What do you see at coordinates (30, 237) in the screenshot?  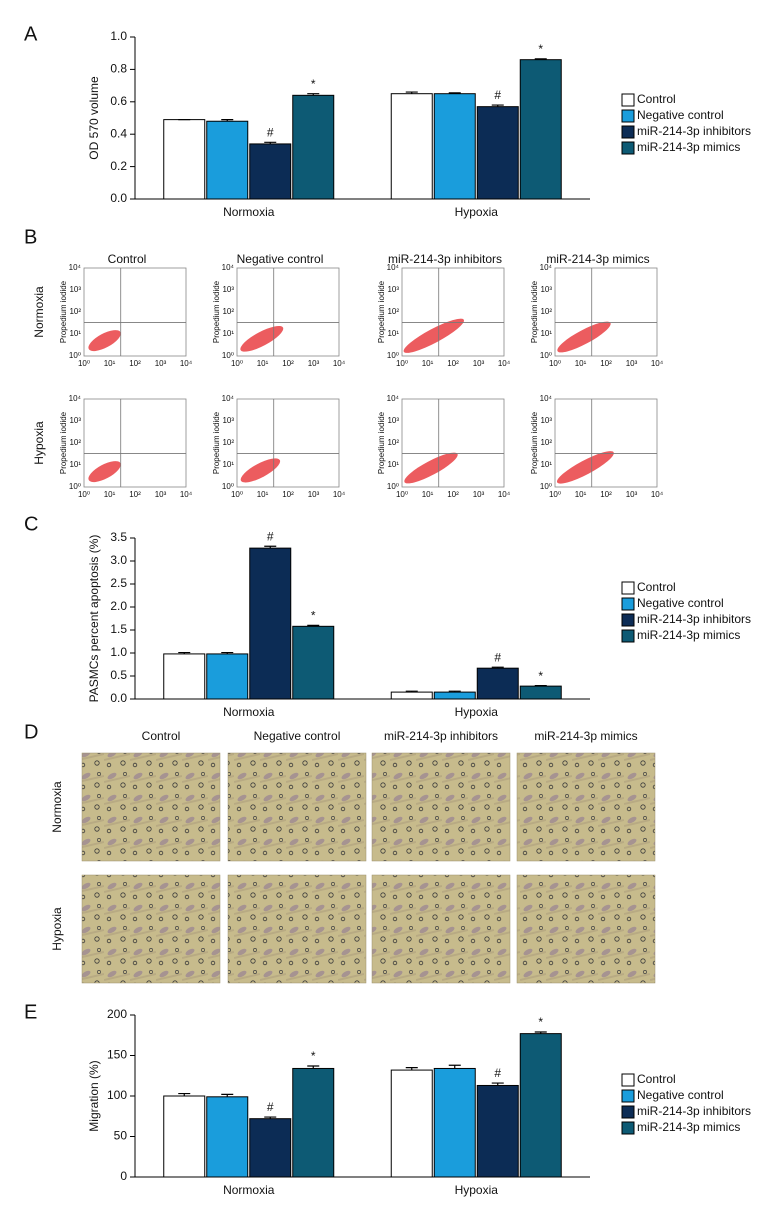 I see `panel-letter: B` at bounding box center [30, 237].